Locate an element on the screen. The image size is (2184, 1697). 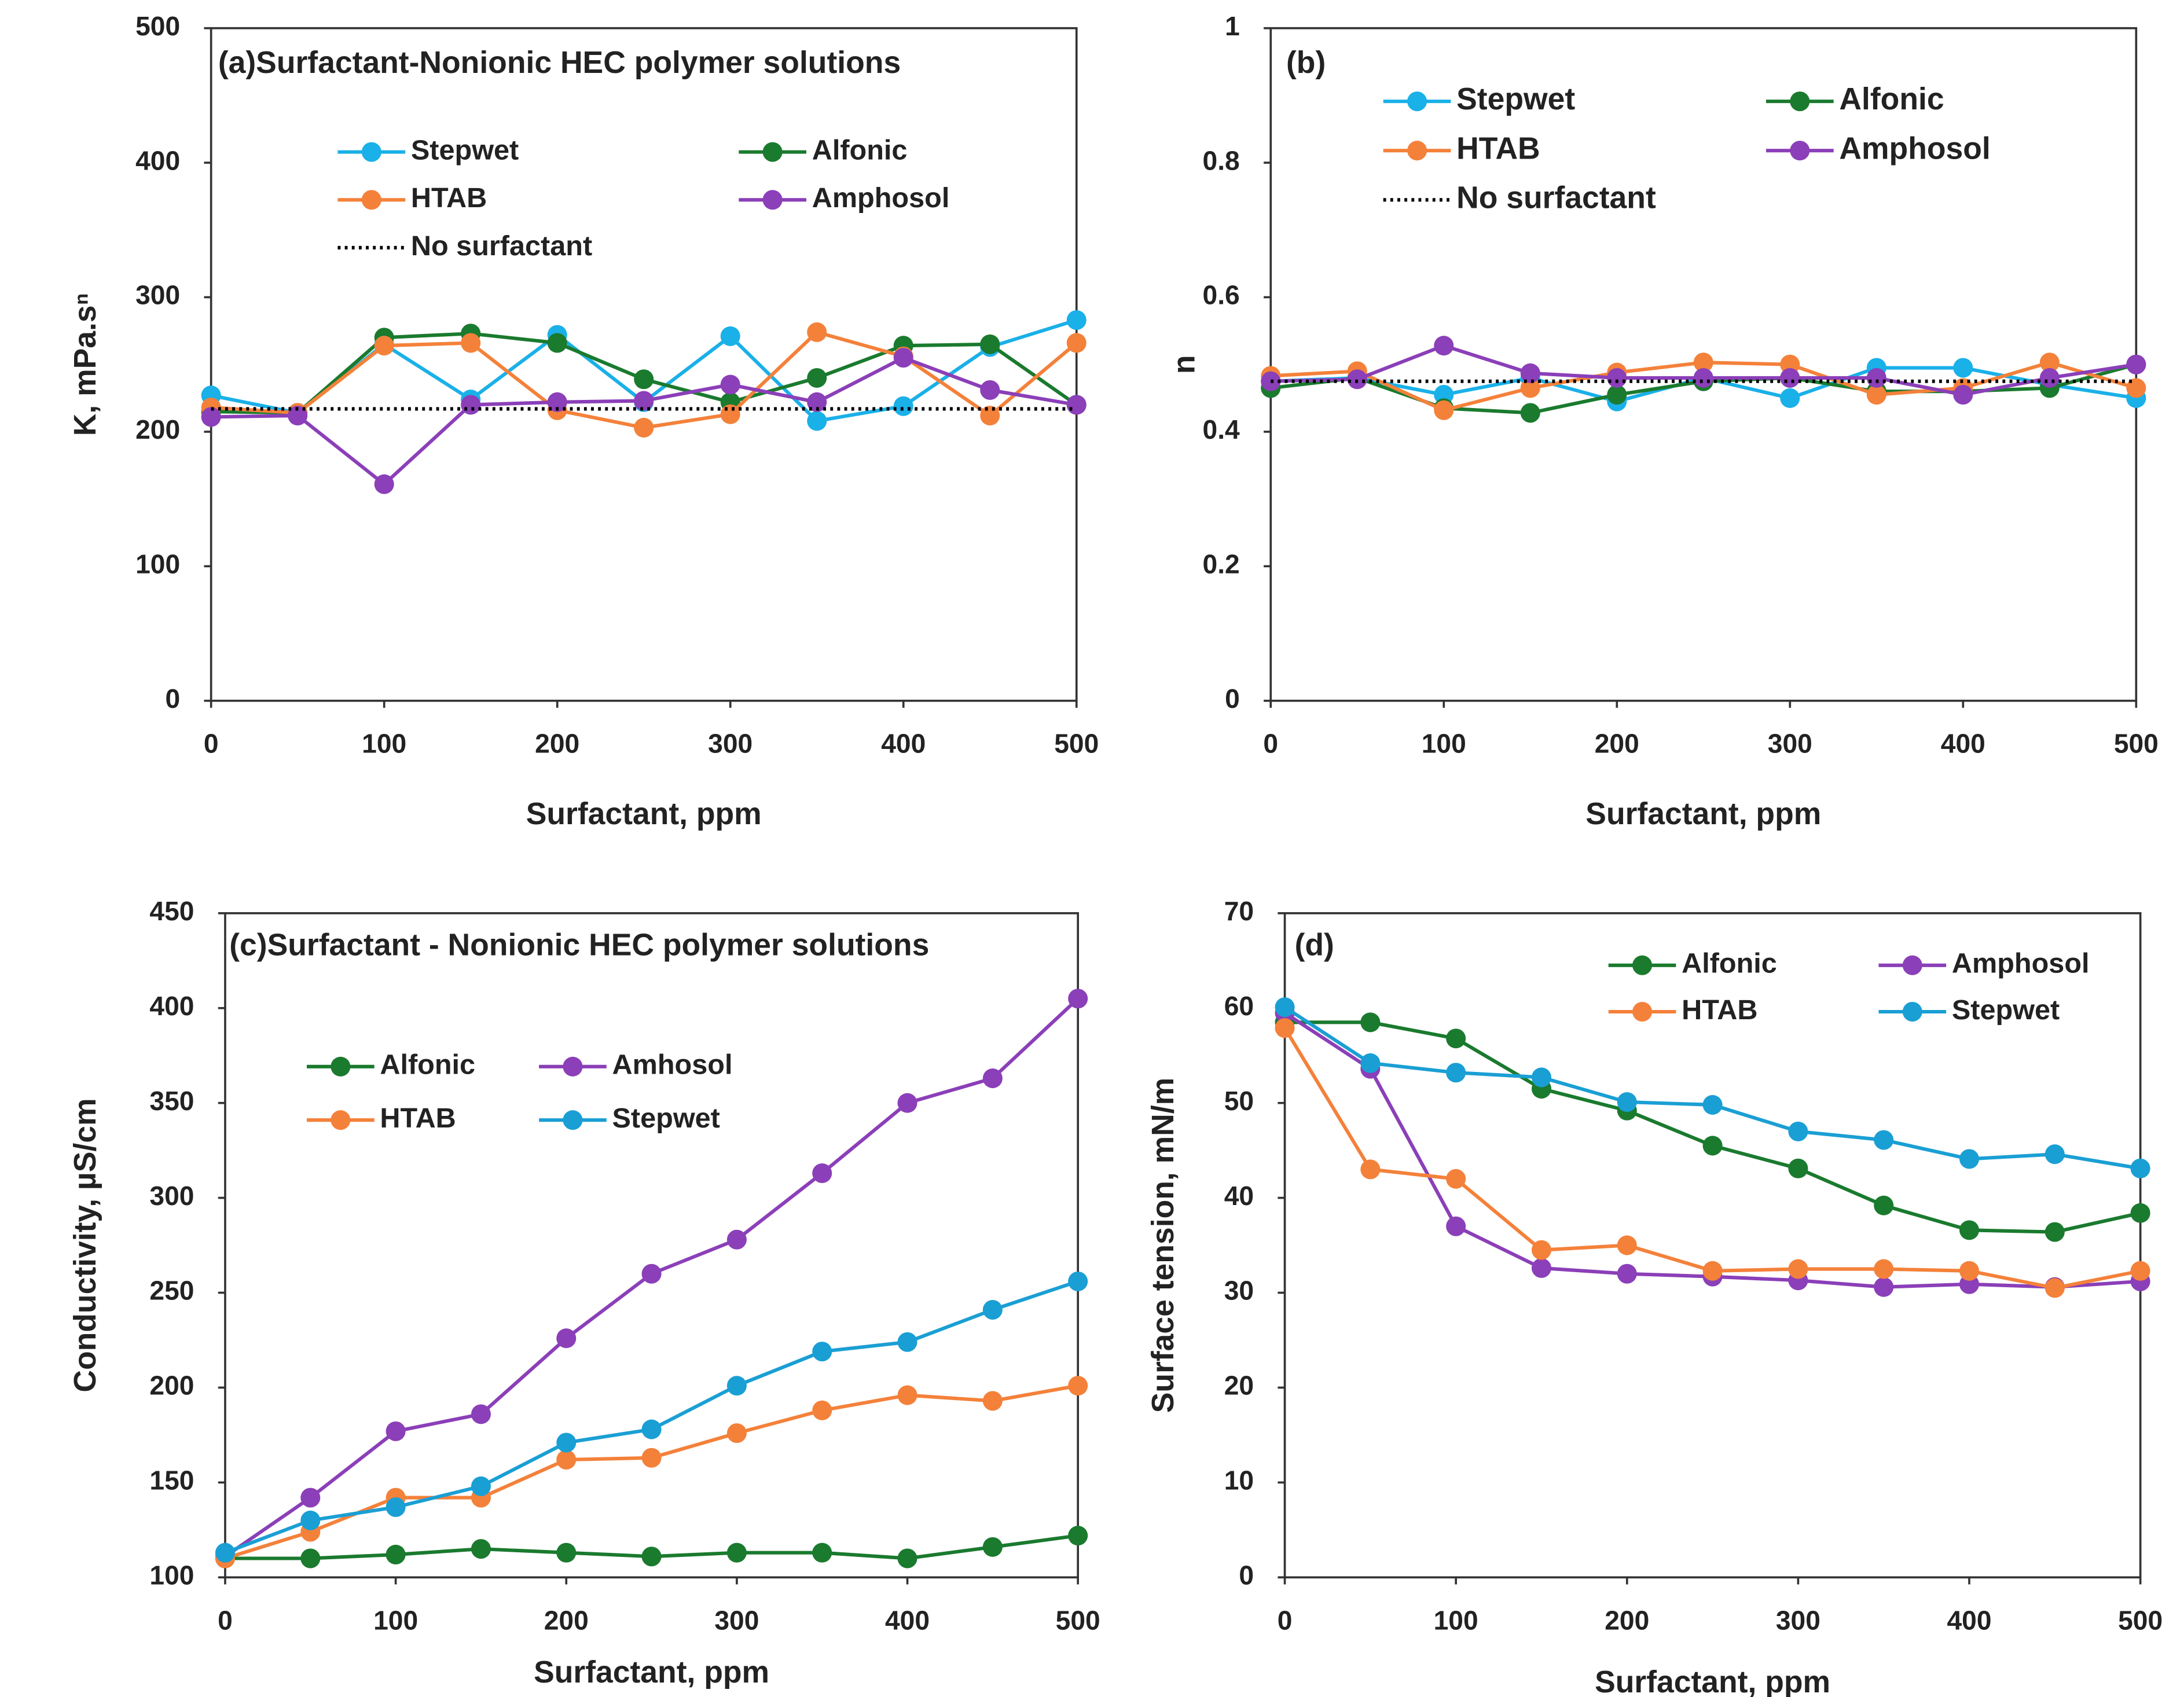
chart-title: (b) is located at coordinates (1306, 63).